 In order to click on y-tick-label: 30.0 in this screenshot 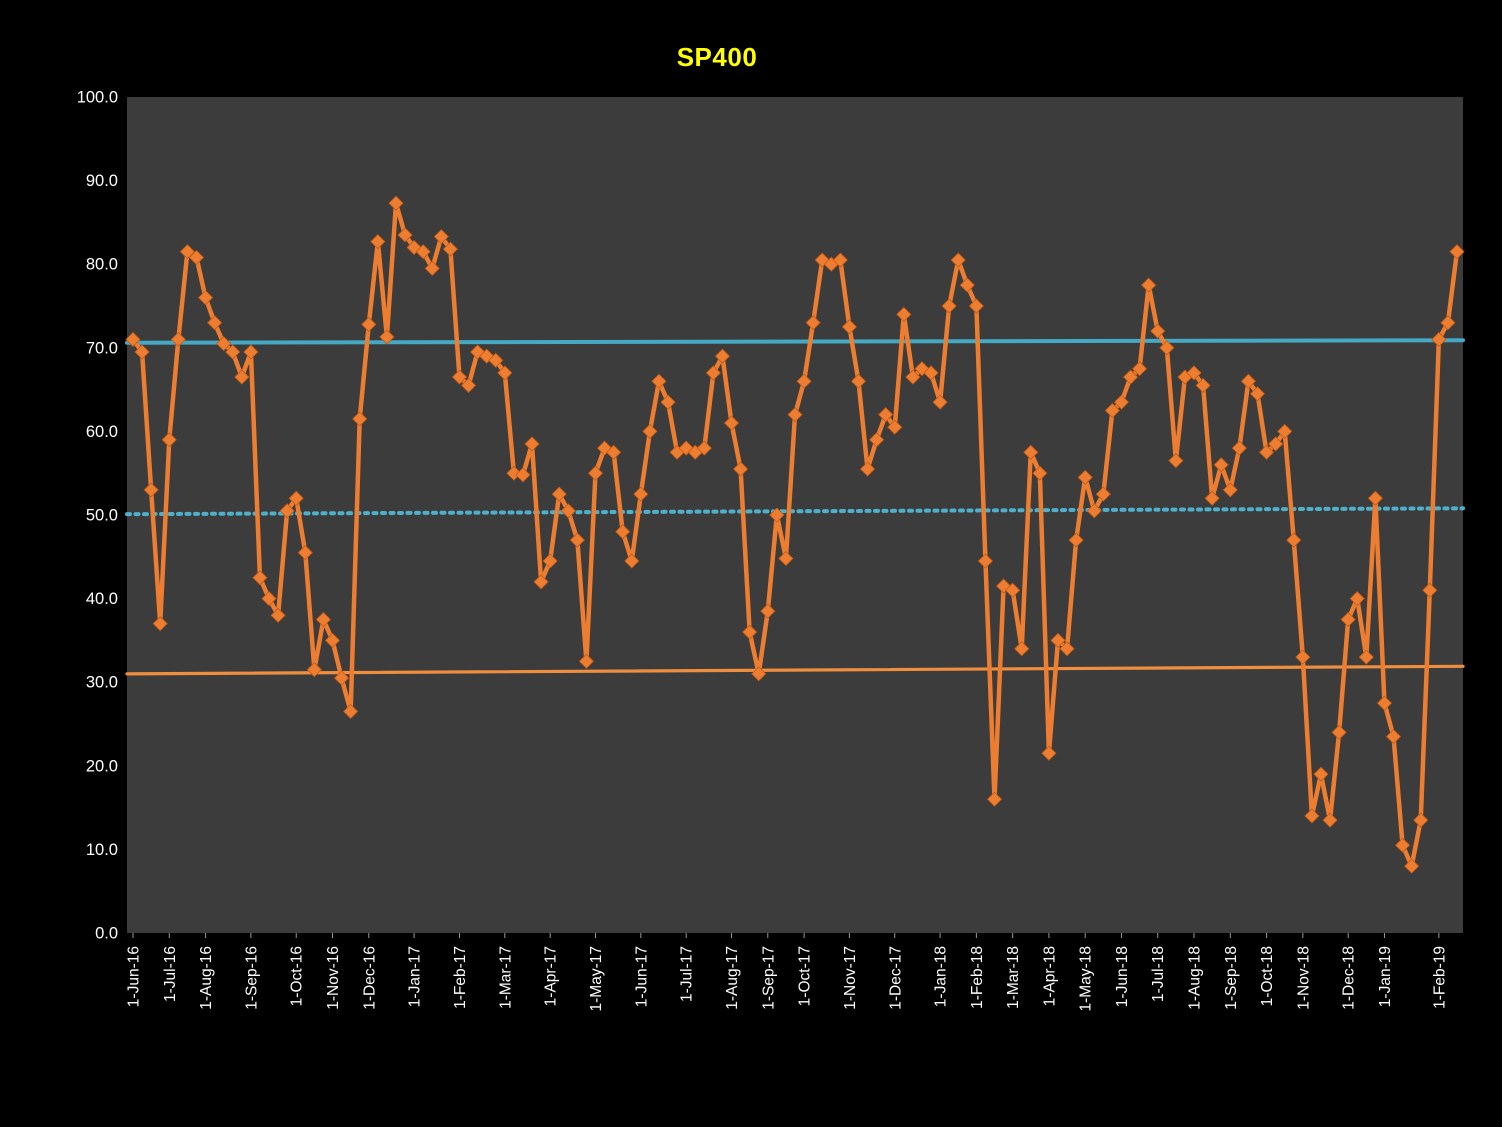, I will do `click(102, 683)`.